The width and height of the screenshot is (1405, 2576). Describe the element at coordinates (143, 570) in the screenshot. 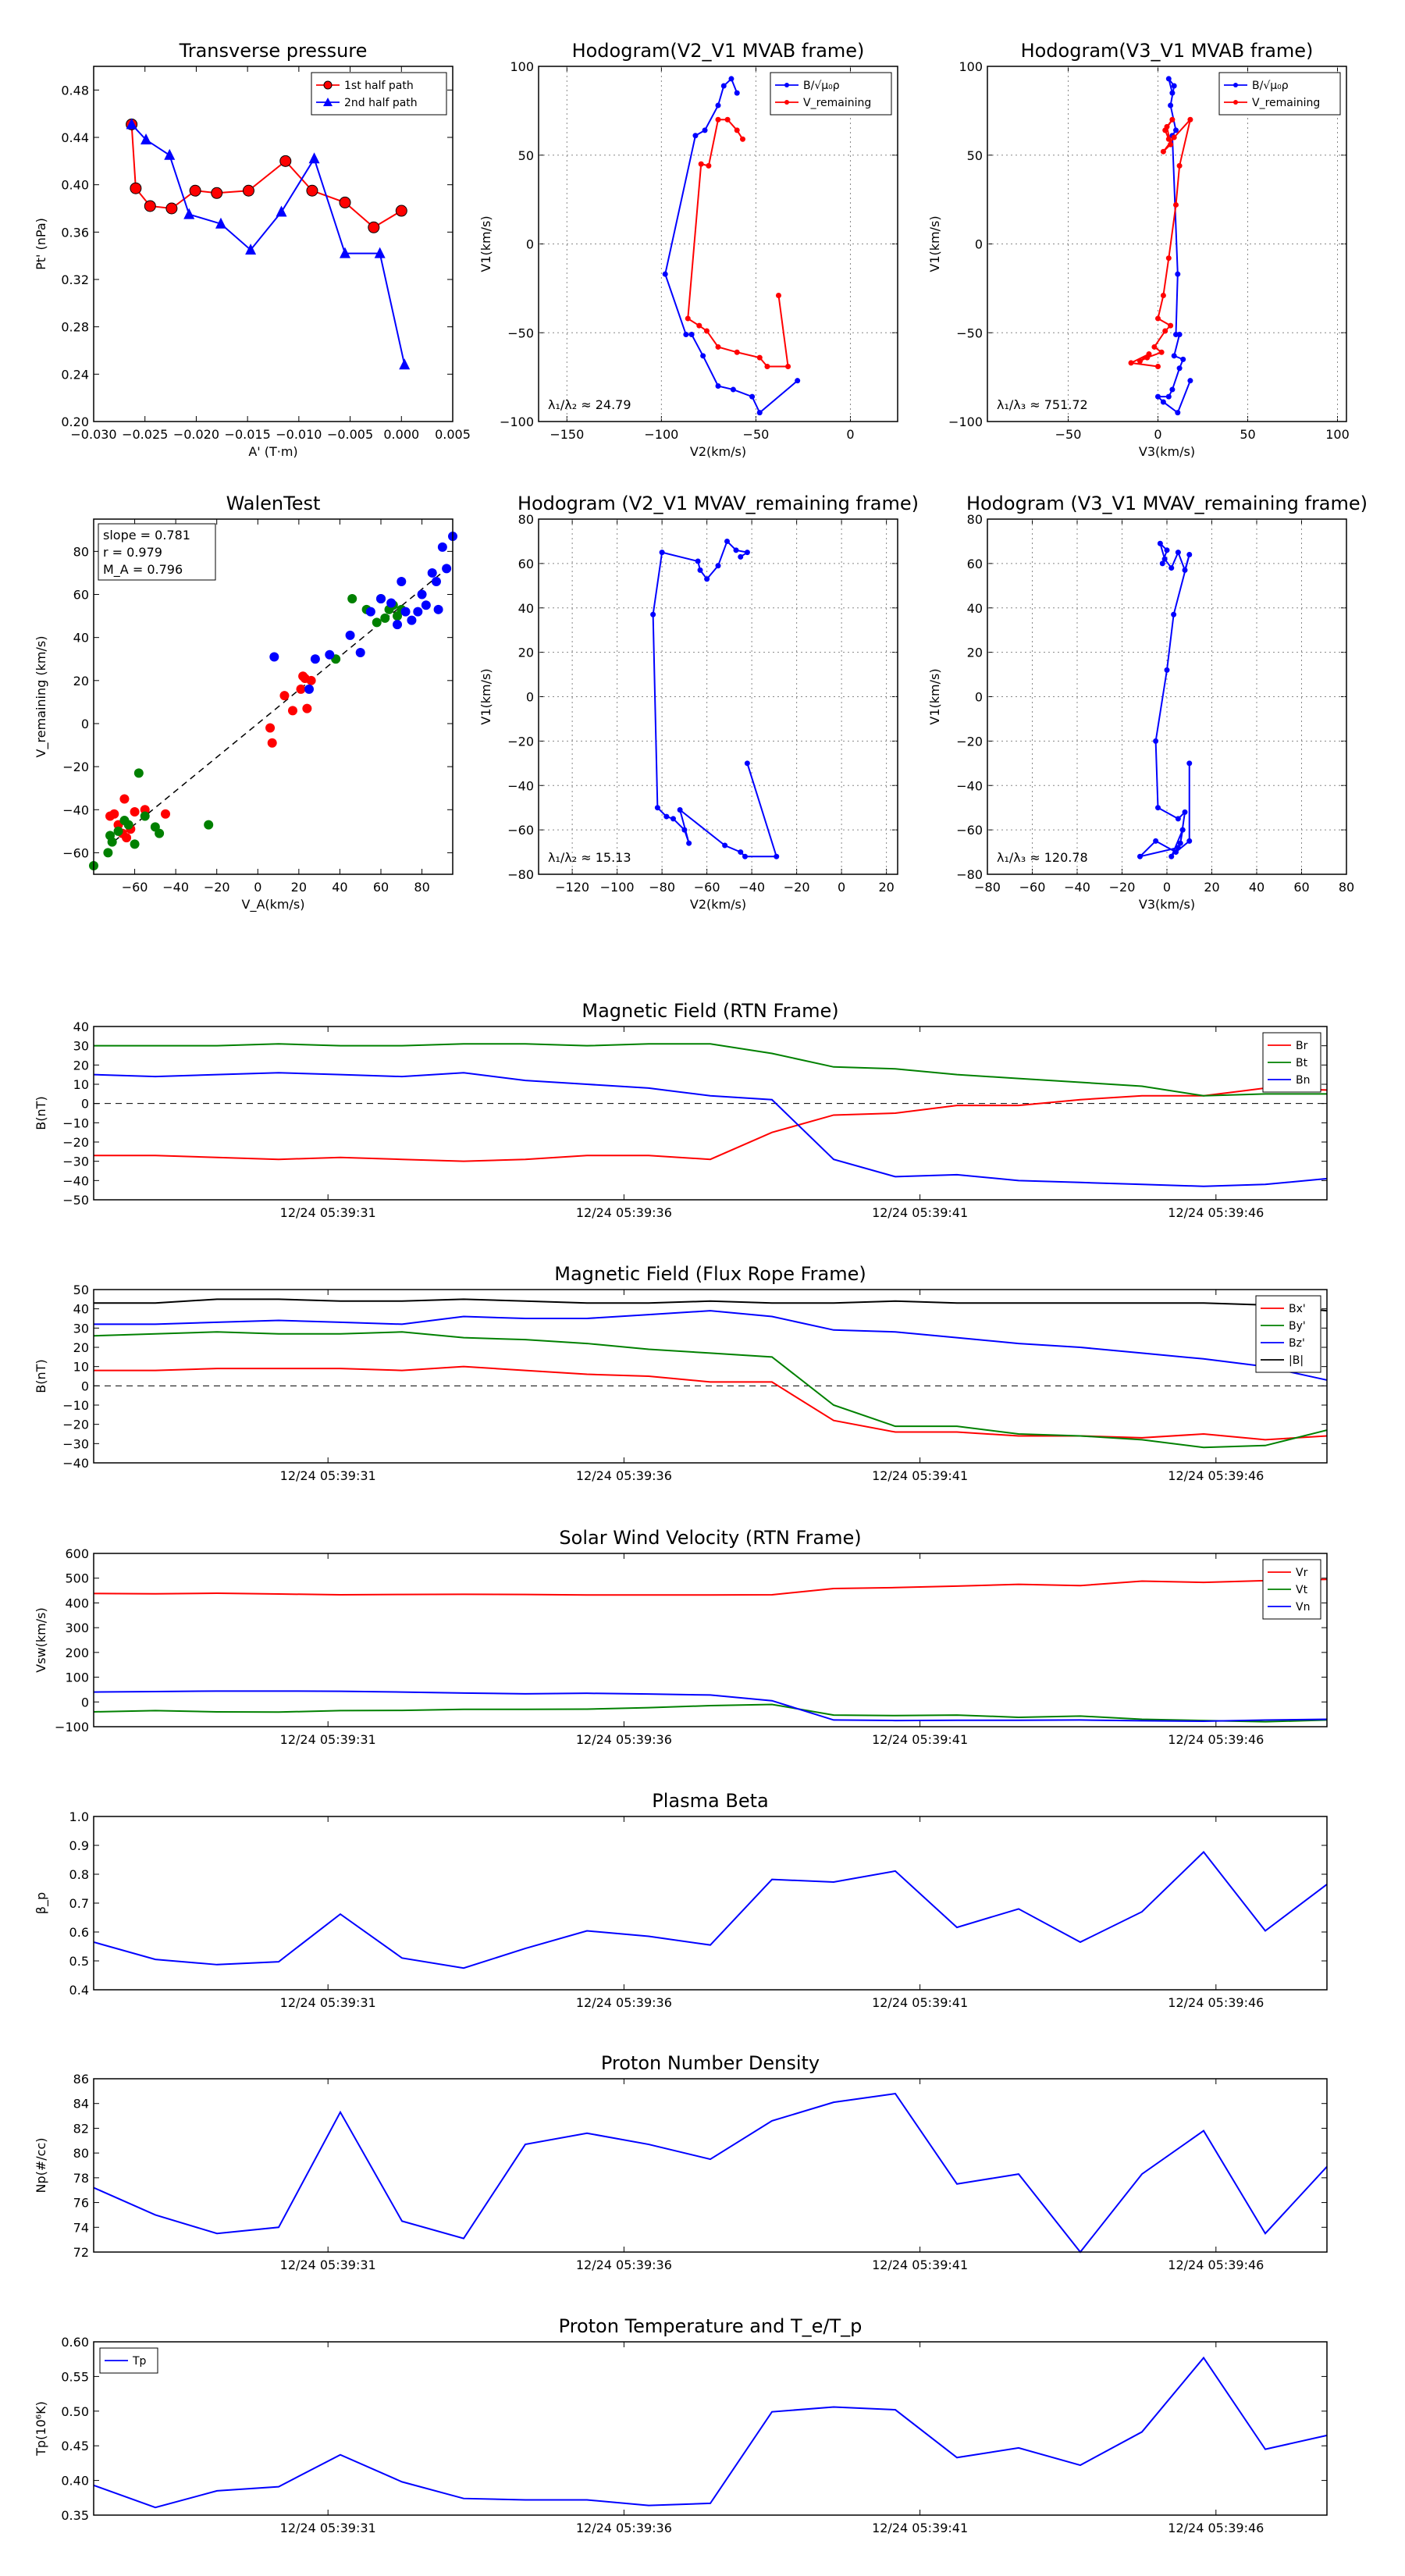

I see `stats-line: M_A = 0.796` at that location.